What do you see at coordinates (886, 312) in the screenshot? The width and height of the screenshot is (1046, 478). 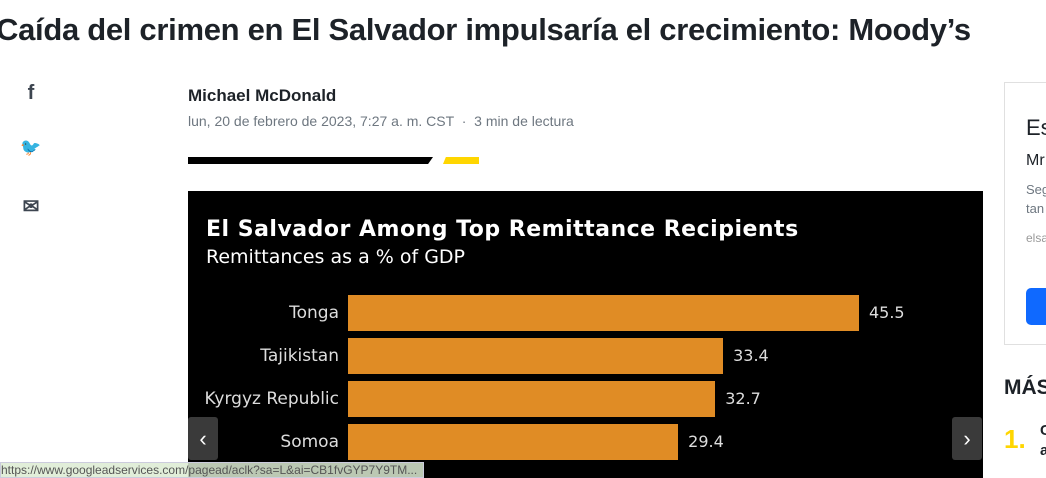 I see `chart-value-label: 45.5` at bounding box center [886, 312].